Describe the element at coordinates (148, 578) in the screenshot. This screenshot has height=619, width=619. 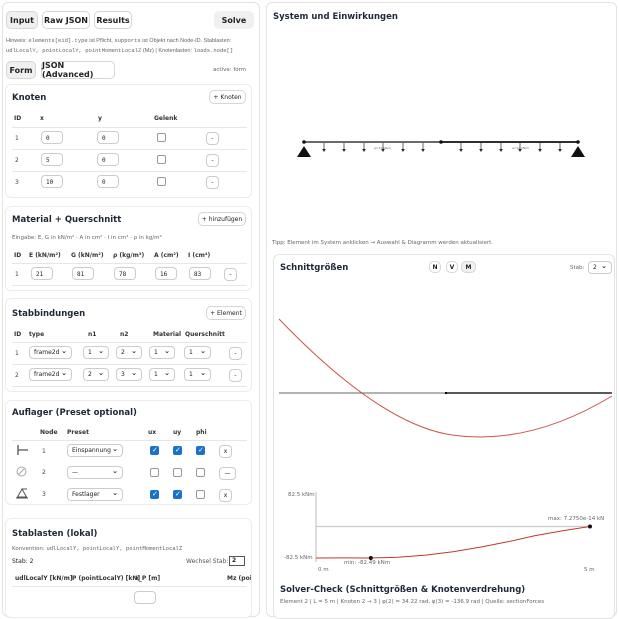
I see `col-xp: x_P [m]` at that location.